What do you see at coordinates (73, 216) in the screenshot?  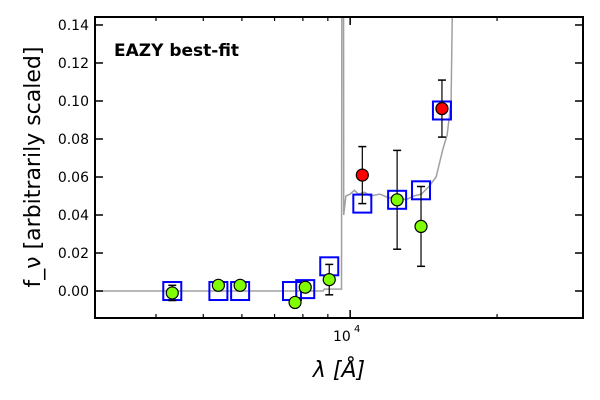 I see `y-tick-label: 0.04` at bounding box center [73, 216].